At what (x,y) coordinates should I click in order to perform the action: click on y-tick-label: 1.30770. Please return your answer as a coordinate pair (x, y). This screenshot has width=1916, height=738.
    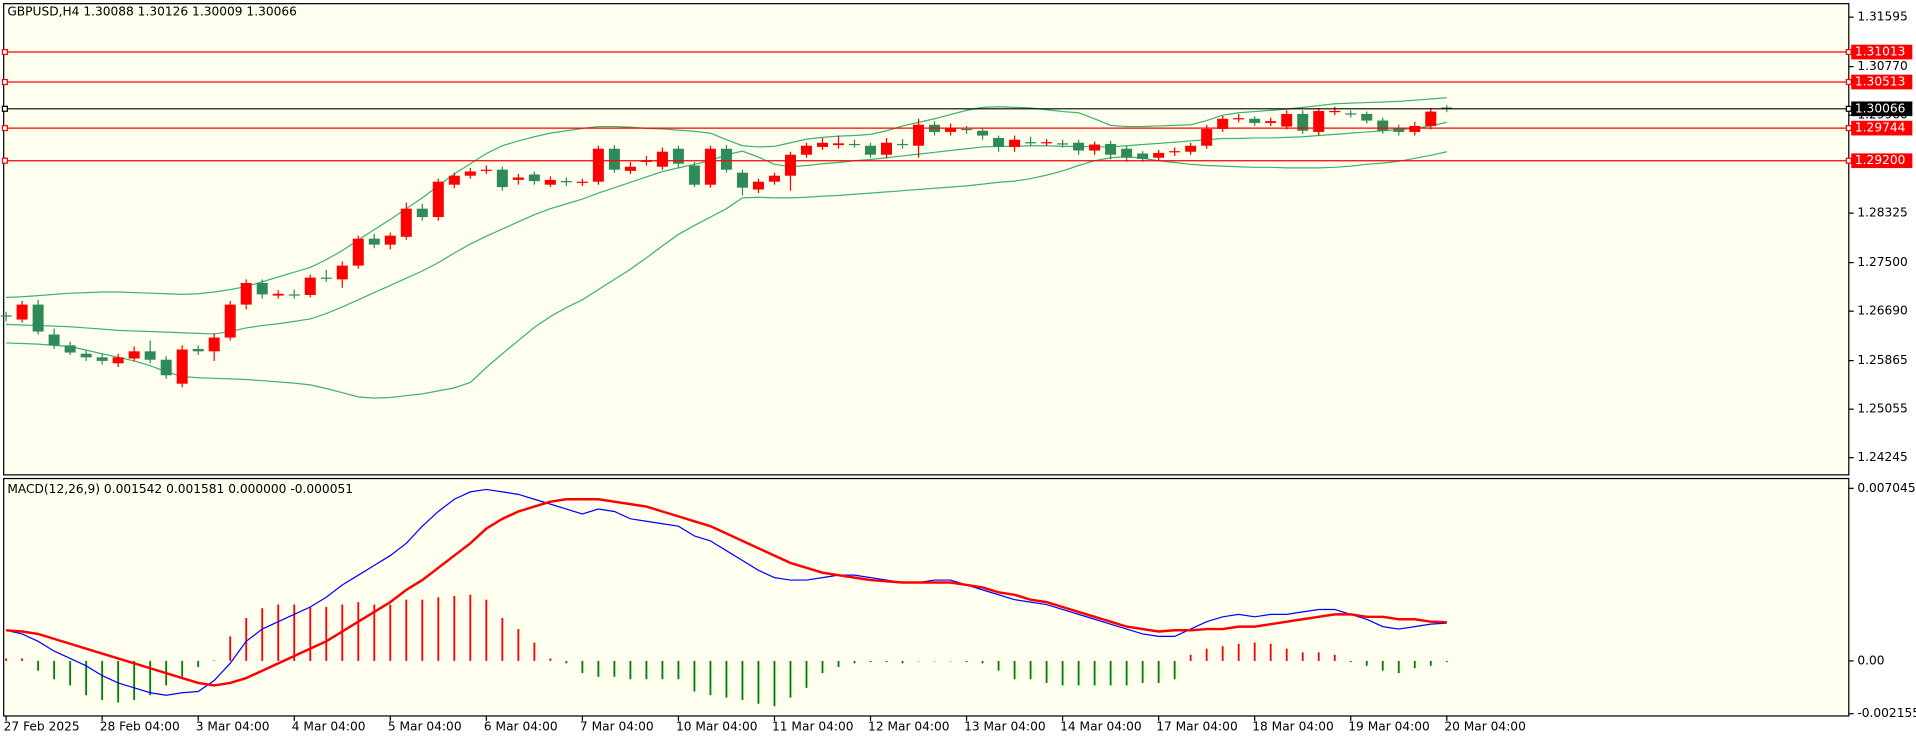
    Looking at the image, I should click on (1882, 66).